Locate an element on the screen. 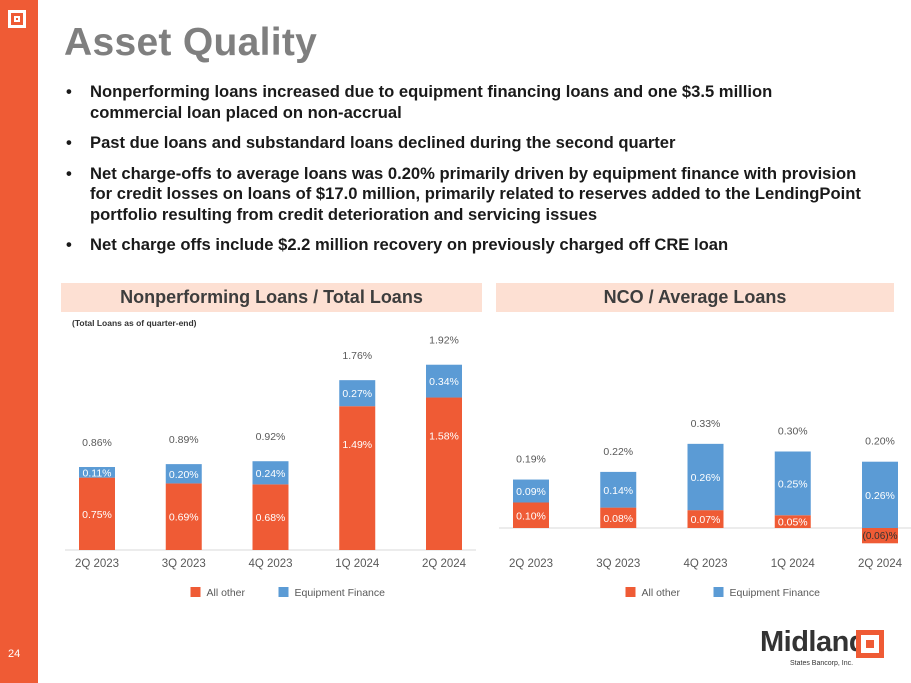  data-label-all-other: 0.75% is located at coordinates (97, 515).